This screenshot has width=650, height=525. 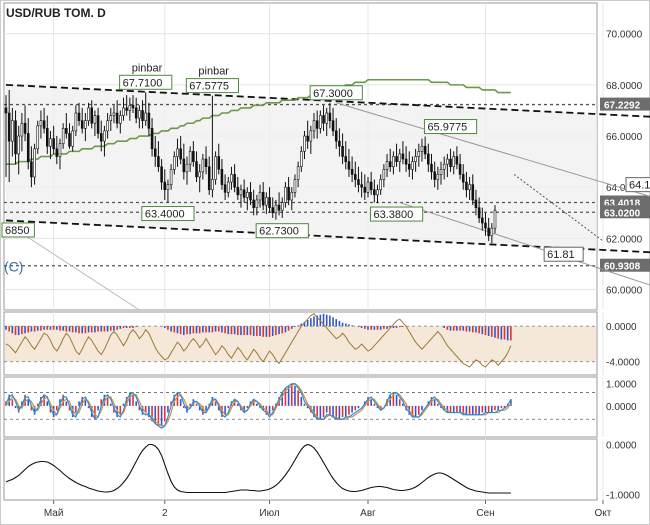 I want to click on price-label: 67.5775, so click(x=209, y=87).